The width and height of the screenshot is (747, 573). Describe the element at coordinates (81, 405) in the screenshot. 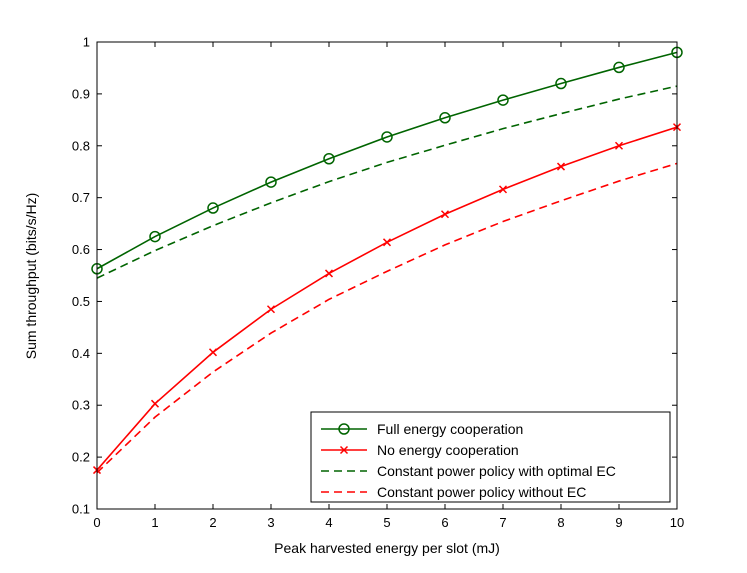

I see `y-tick-label-2: 0.3` at that location.